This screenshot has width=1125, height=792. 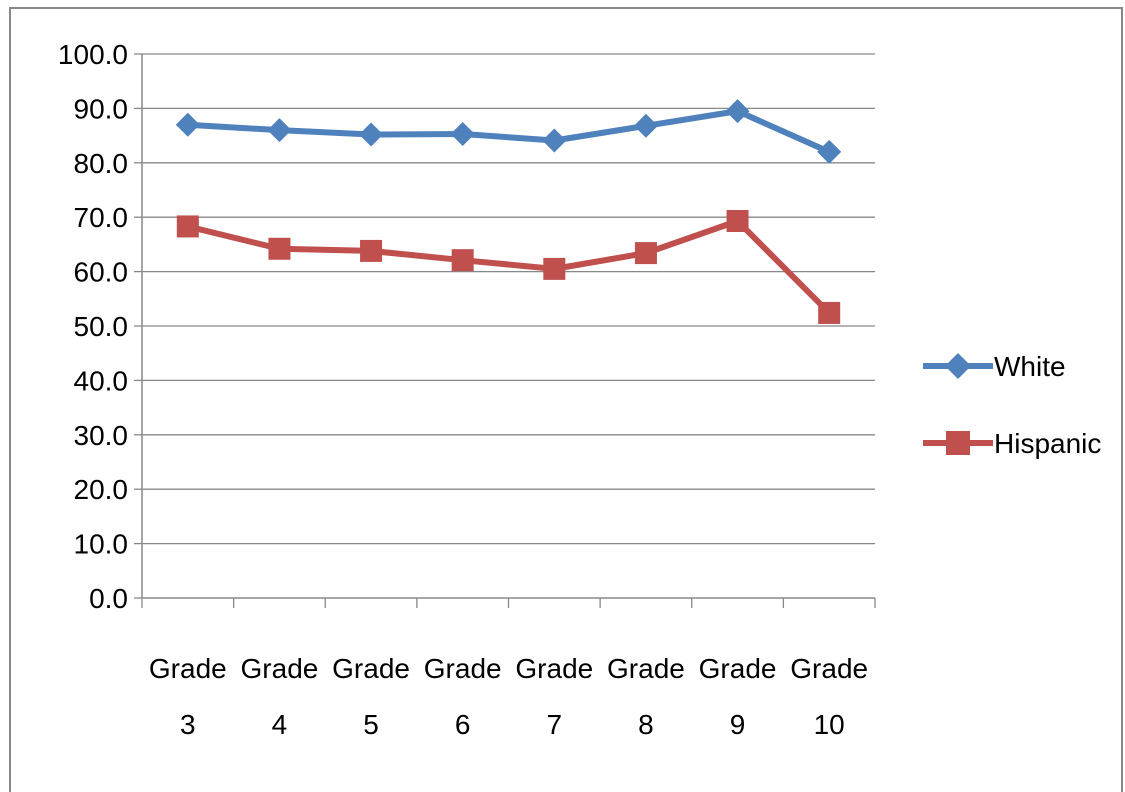 I want to click on legend-label: White, so click(x=1030, y=366).